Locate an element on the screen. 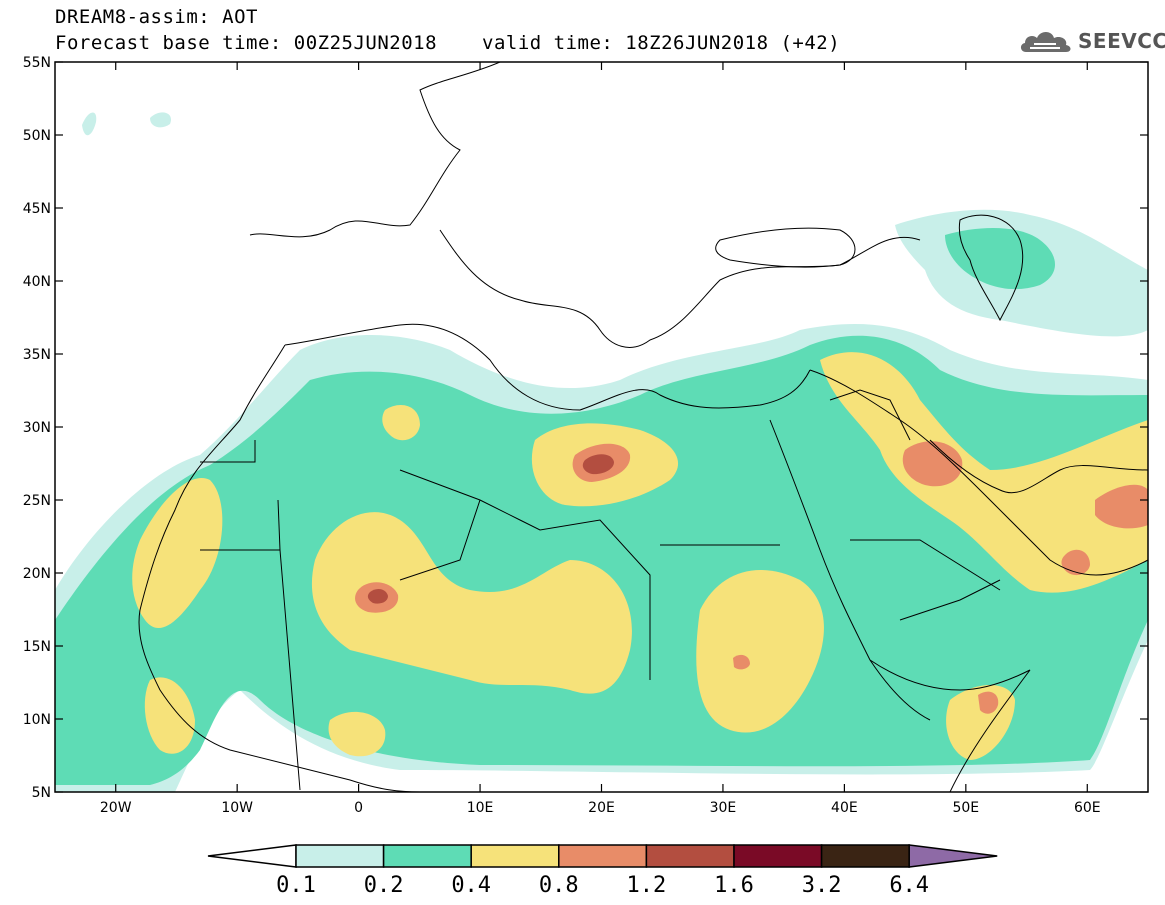  caspian is located at coordinates (991, 268).